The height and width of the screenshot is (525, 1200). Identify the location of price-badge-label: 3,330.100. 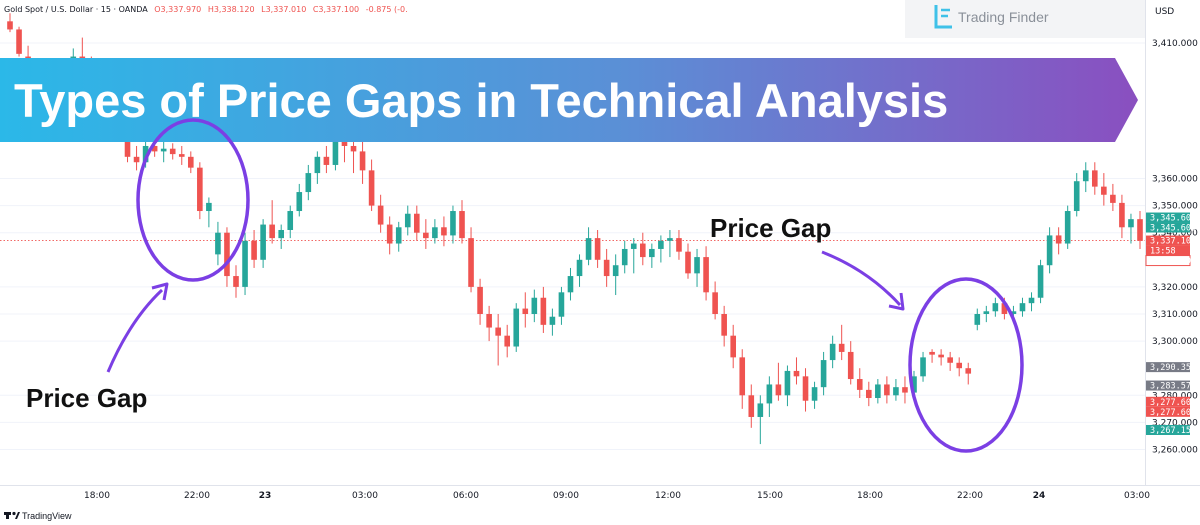
(1173, 262).